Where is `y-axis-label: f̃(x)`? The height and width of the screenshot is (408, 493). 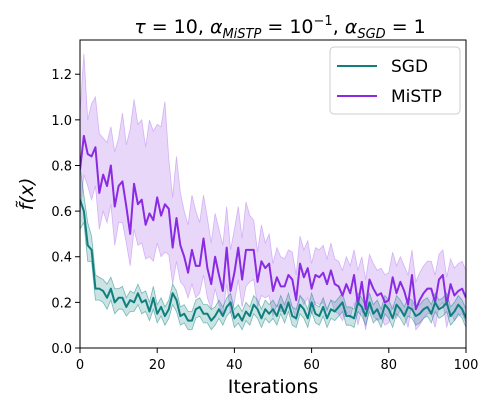 y-axis-label: f̃(x) is located at coordinates (27, 194).